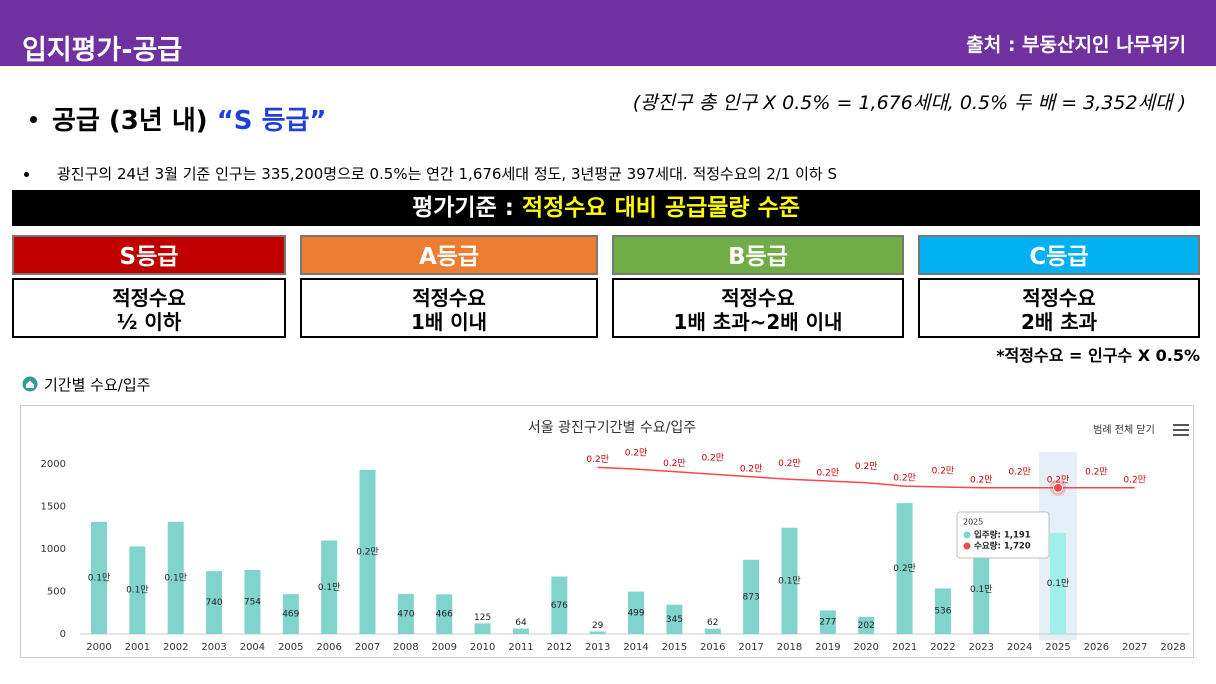 The image size is (1216, 684). I want to click on grade-desc: 적정수요 1배 초과~2배 이내, so click(758, 308).